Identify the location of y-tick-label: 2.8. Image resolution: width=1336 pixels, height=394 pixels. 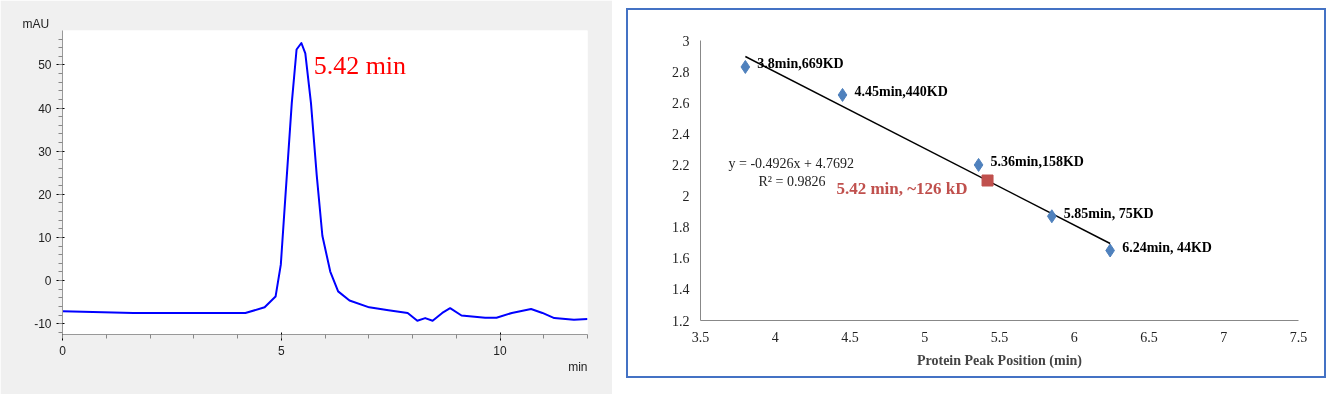
(681, 72).